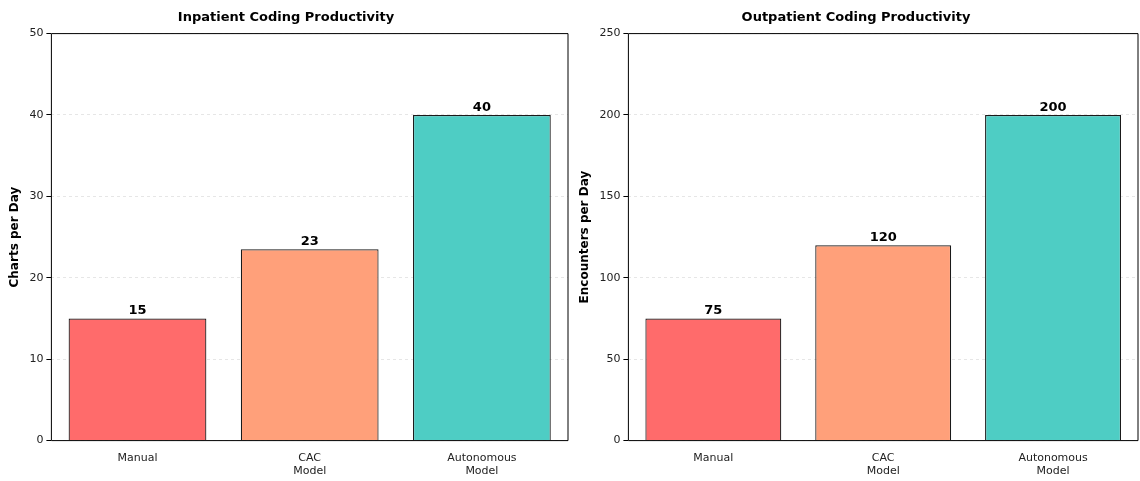  Describe the element at coordinates (610, 114) in the screenshot. I see `y-tick-label: 200` at that location.